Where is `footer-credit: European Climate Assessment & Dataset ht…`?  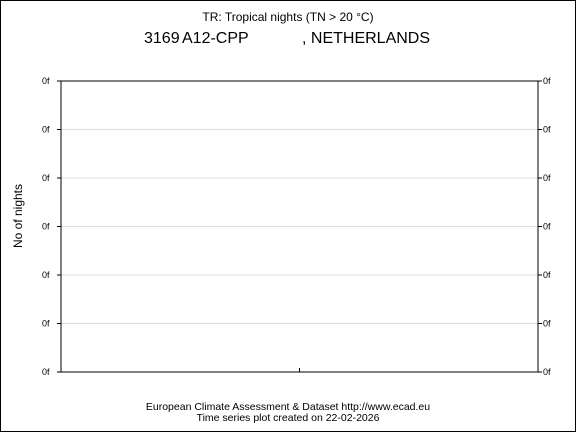
footer-credit: European Climate Assessment & Dataset ht… is located at coordinates (288, 407).